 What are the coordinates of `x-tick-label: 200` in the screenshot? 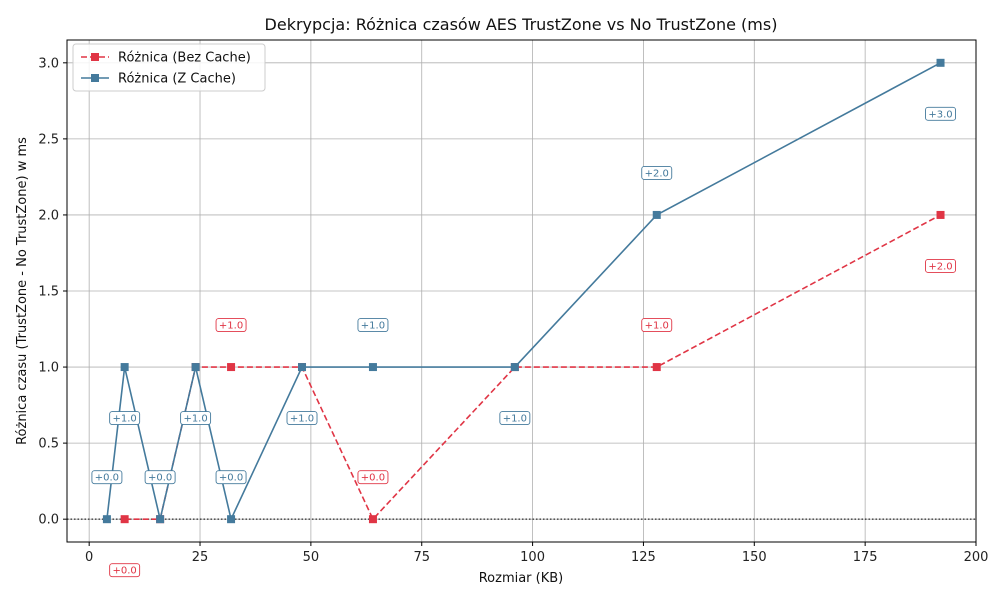 It's located at (976, 557).